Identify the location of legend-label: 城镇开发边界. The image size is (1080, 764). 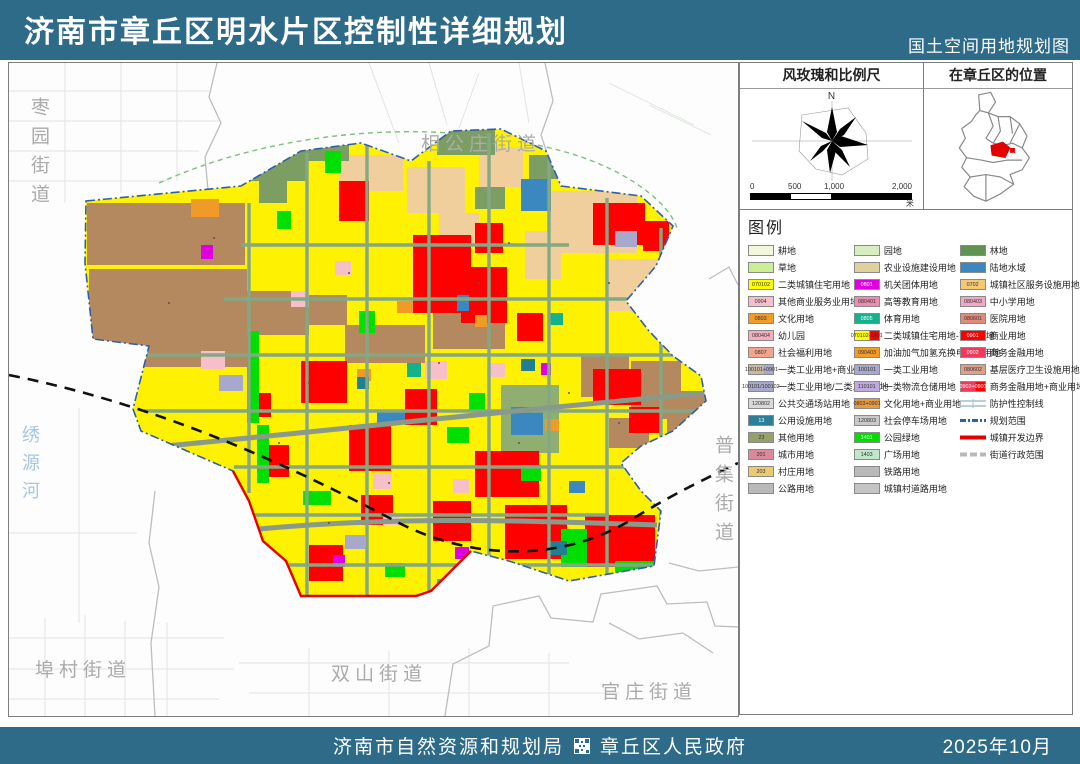
(1016, 438).